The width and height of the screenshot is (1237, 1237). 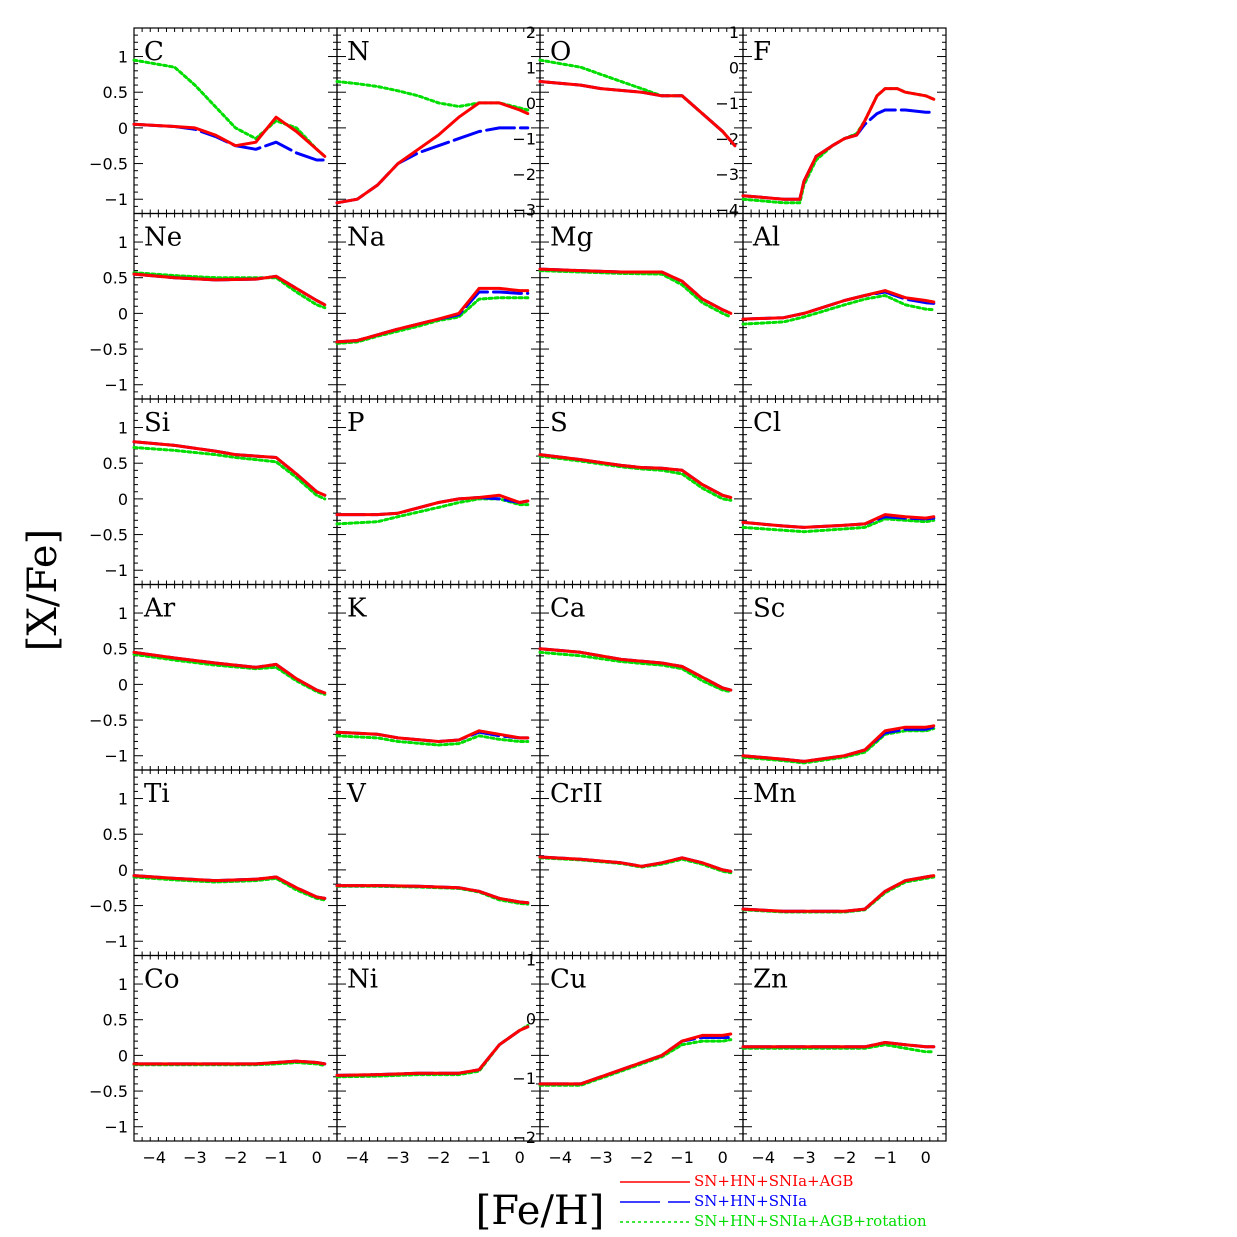 What do you see at coordinates (762, 52) in the screenshot?
I see `element-label: F` at bounding box center [762, 52].